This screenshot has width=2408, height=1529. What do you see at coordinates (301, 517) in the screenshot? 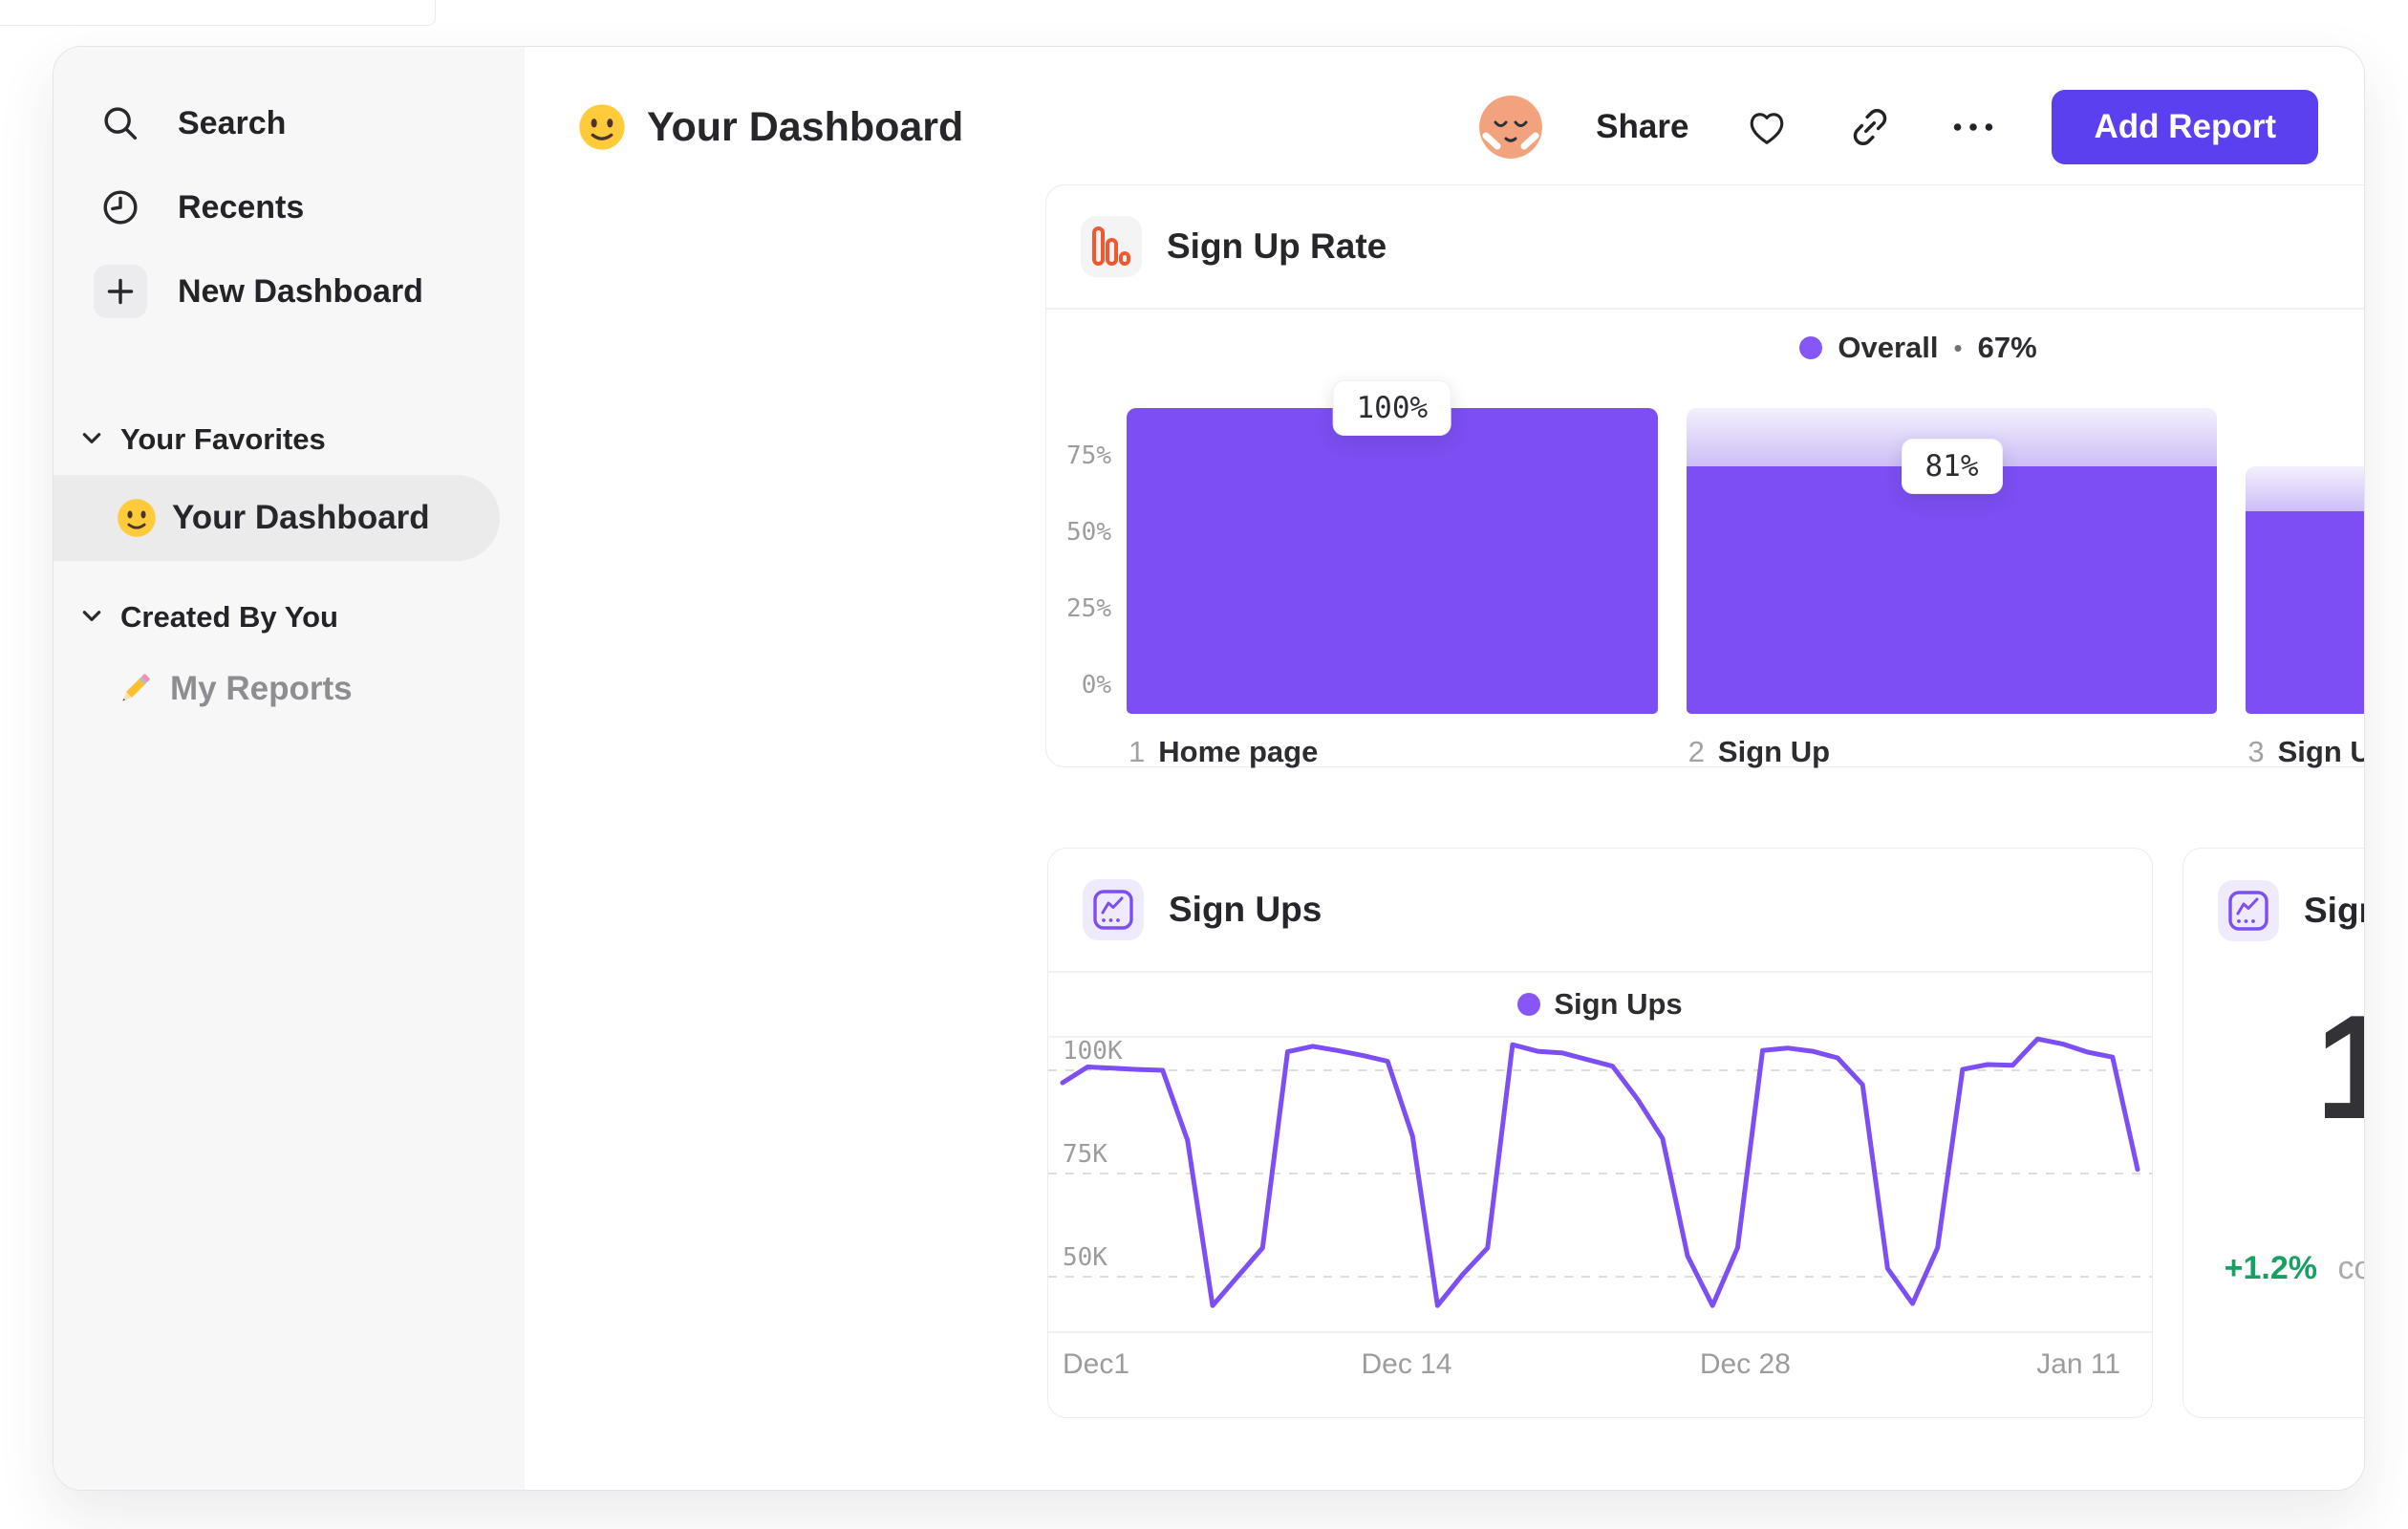
I see `sidebar-item-label: Your Dashboard` at bounding box center [301, 517].